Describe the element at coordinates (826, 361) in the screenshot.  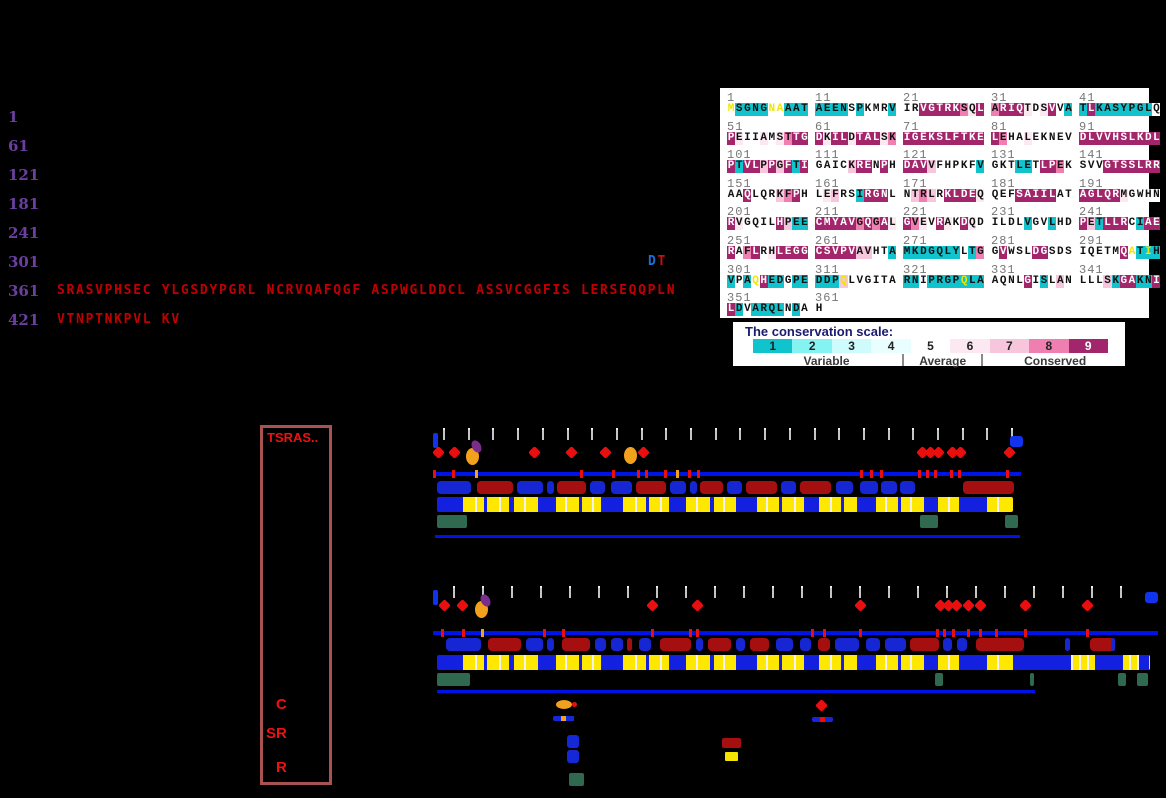
I see `scale-group-variable: Variable` at that location.